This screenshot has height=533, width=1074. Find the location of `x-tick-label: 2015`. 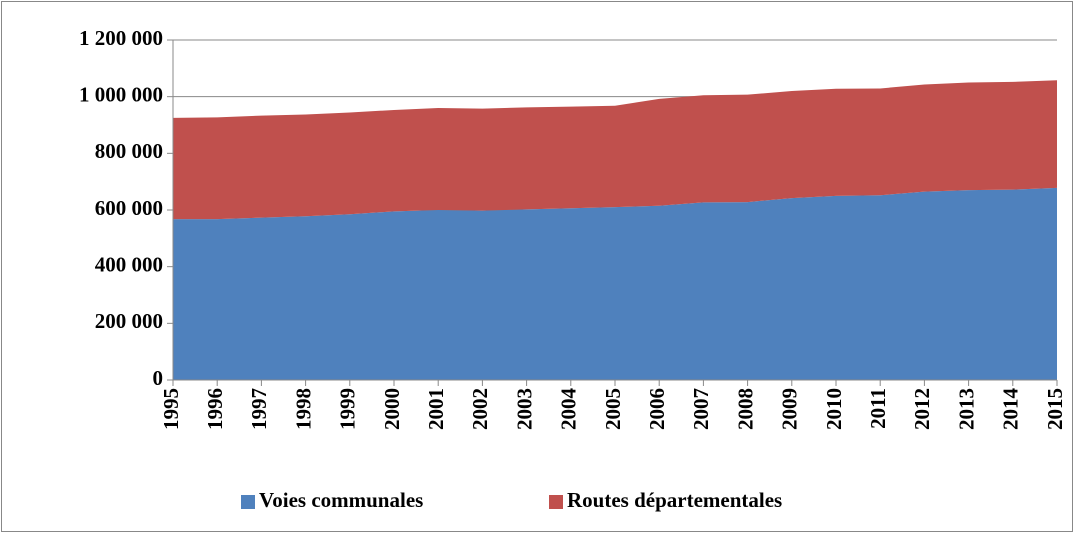

x-tick-label: 2015 is located at coordinates (1055, 409).